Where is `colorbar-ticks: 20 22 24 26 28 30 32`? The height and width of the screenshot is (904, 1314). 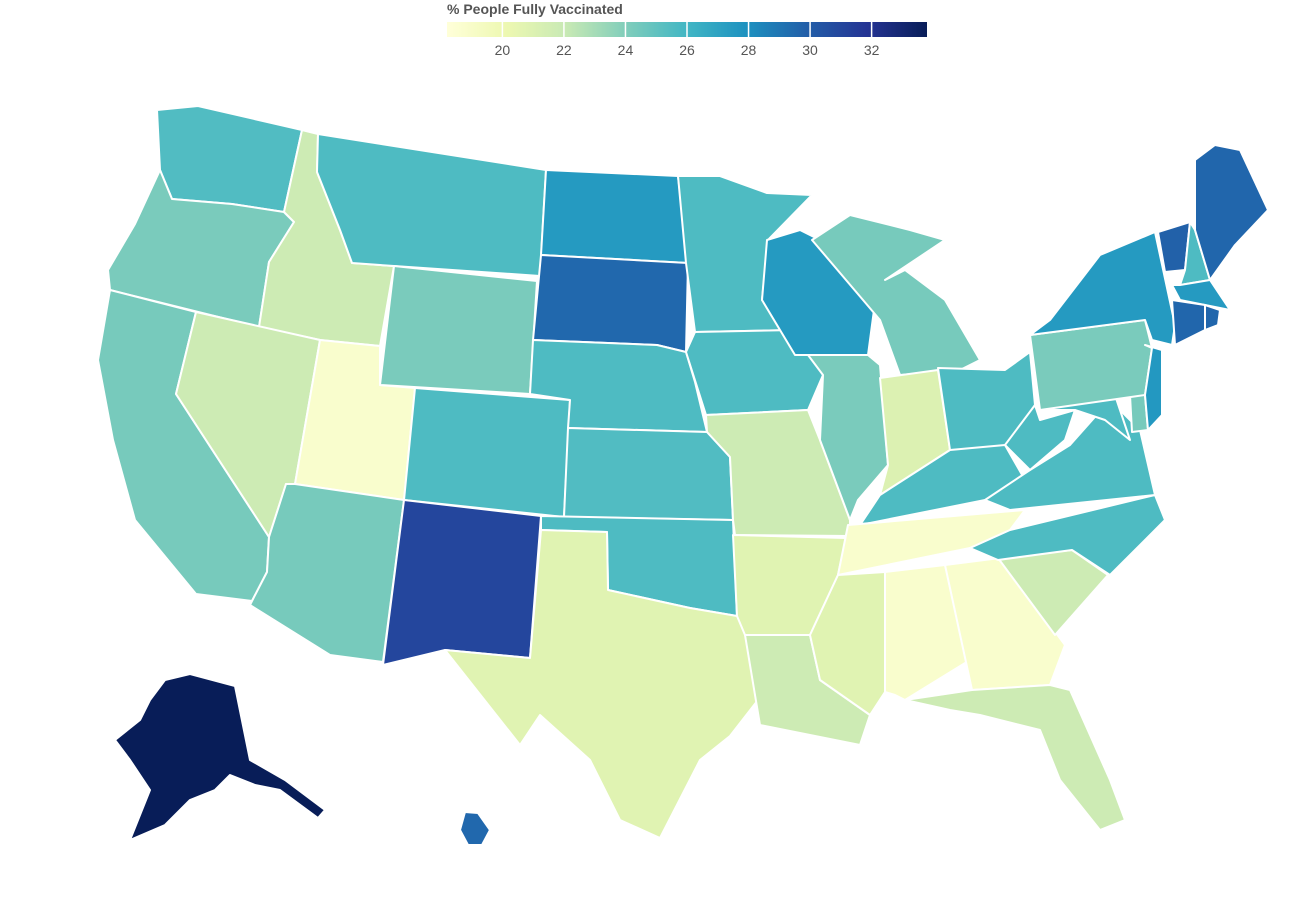
colorbar-ticks: 20 22 24 26 28 30 32 is located at coordinates (687, 52).